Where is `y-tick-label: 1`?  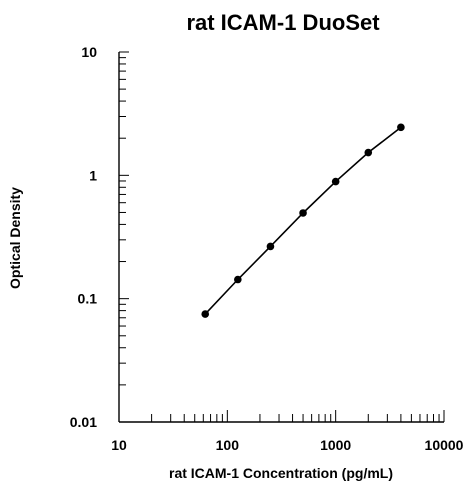
y-tick-label: 1 is located at coordinates (93, 175).